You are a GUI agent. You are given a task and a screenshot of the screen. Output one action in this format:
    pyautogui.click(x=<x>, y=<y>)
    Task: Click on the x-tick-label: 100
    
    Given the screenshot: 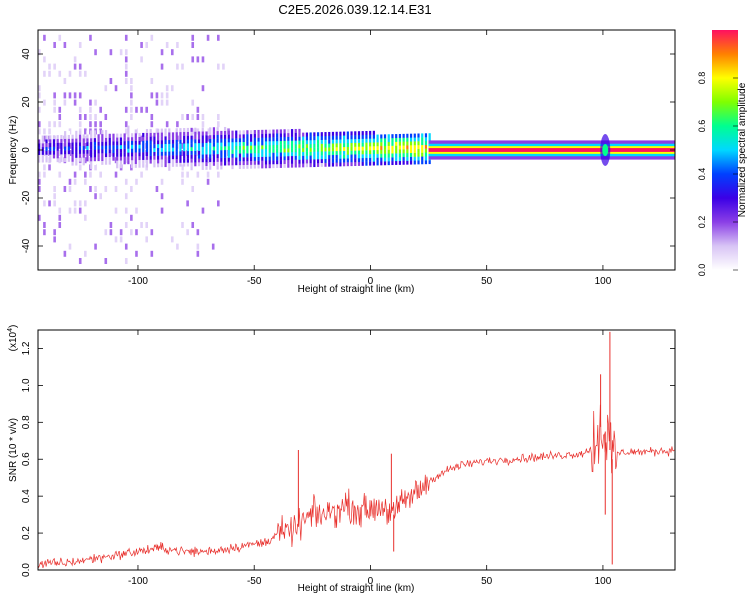 What is the action you would take?
    pyautogui.click(x=603, y=581)
    